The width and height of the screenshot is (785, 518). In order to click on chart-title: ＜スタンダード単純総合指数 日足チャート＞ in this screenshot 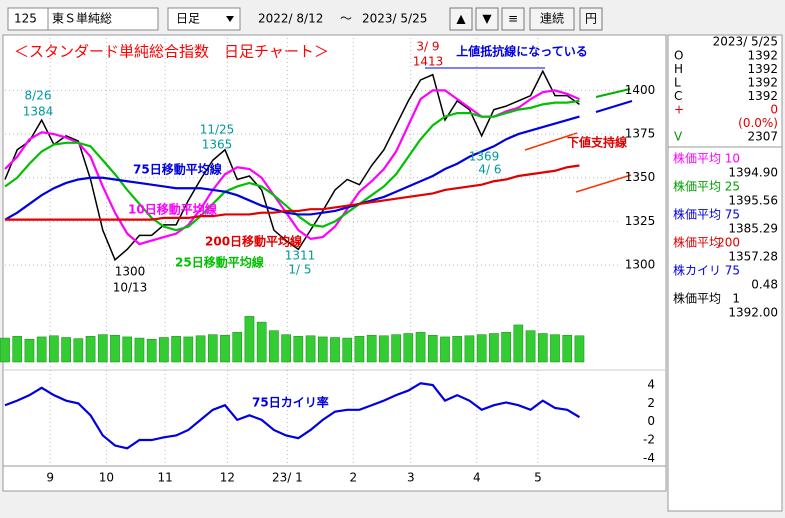, I will do `click(171, 52)`.